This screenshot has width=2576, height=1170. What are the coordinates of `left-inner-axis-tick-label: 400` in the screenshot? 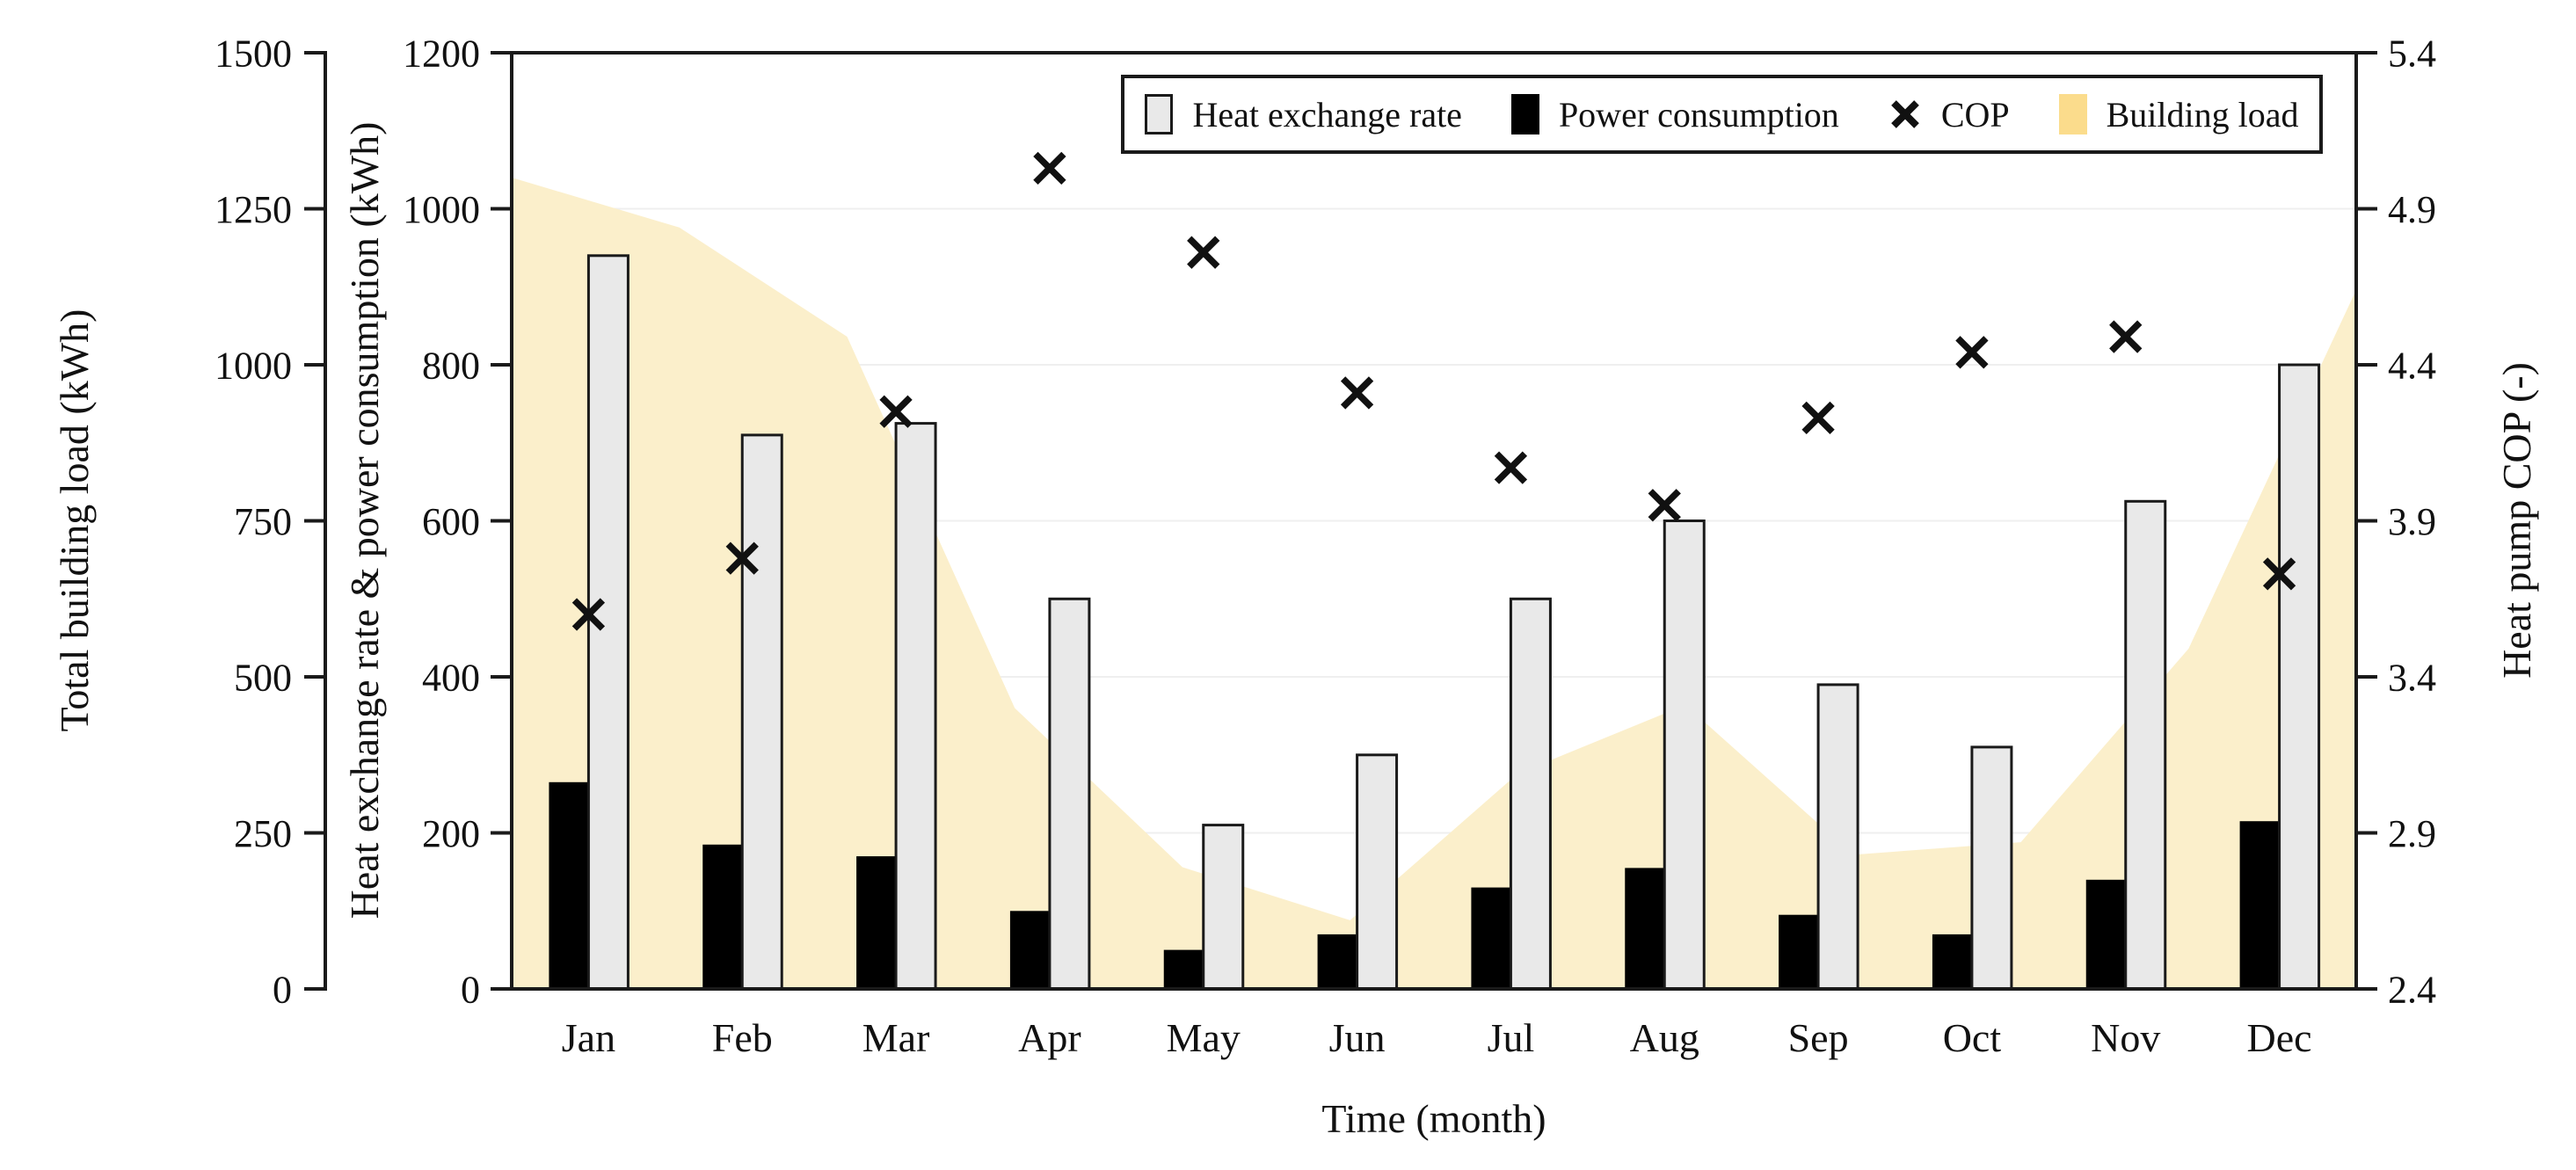 It's located at (451, 677).